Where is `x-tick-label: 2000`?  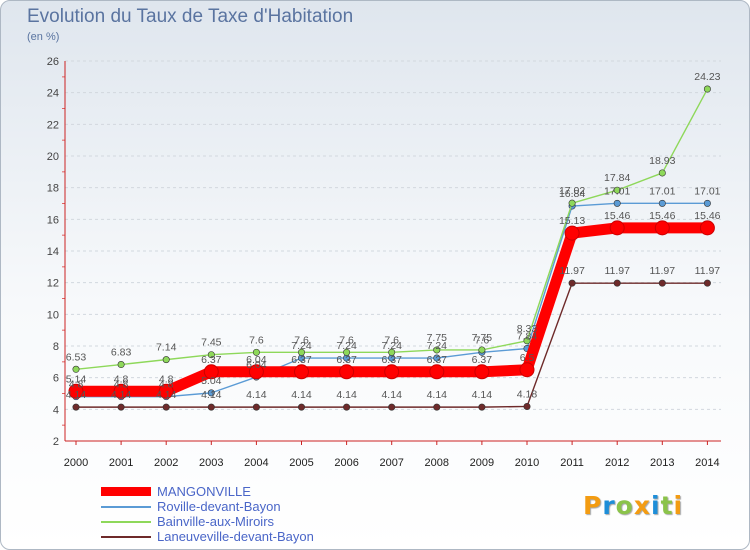
x-tick-label: 2000 is located at coordinates (76, 463).